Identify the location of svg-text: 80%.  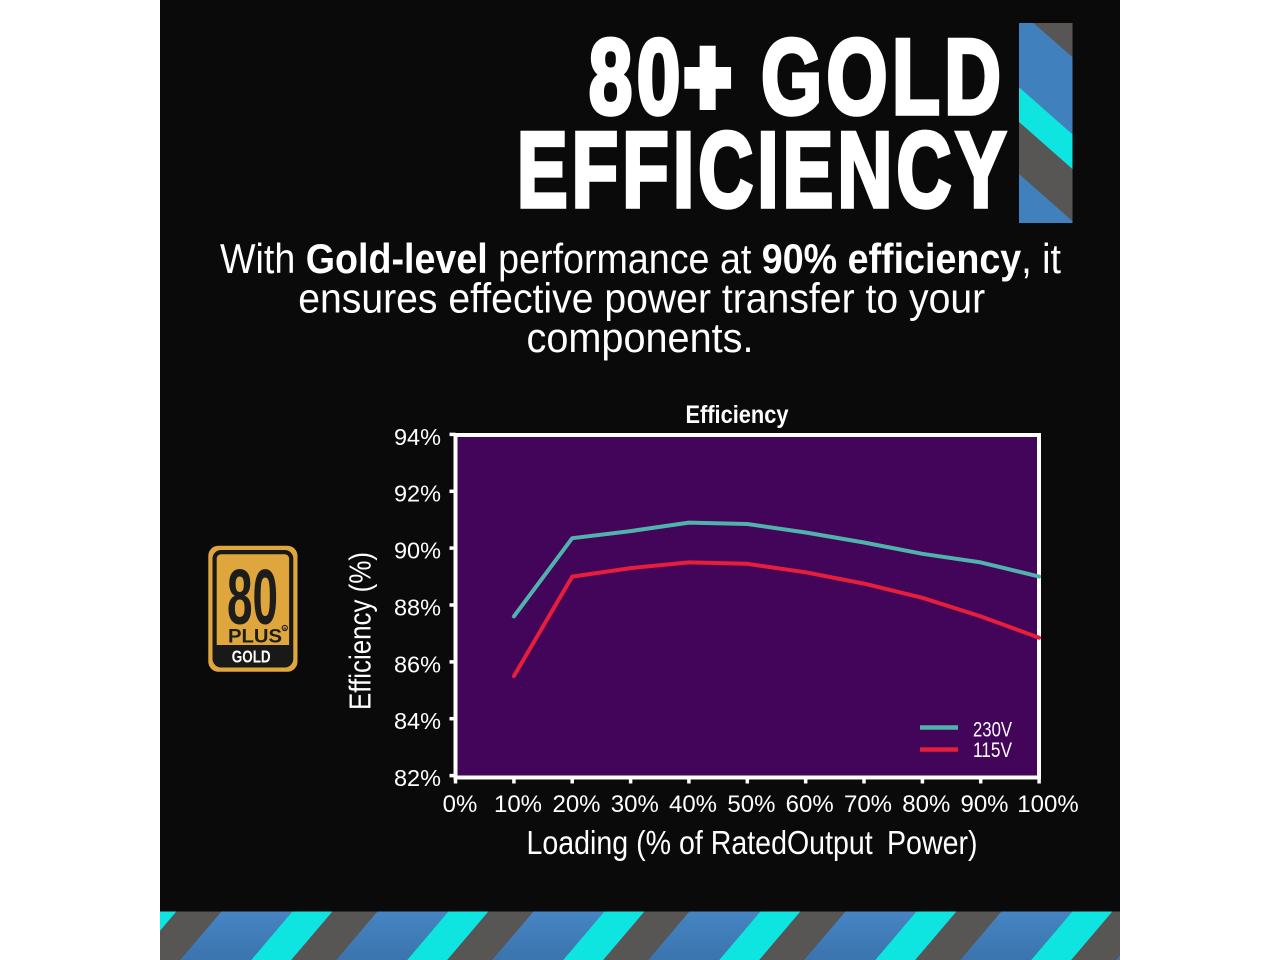
(926, 804).